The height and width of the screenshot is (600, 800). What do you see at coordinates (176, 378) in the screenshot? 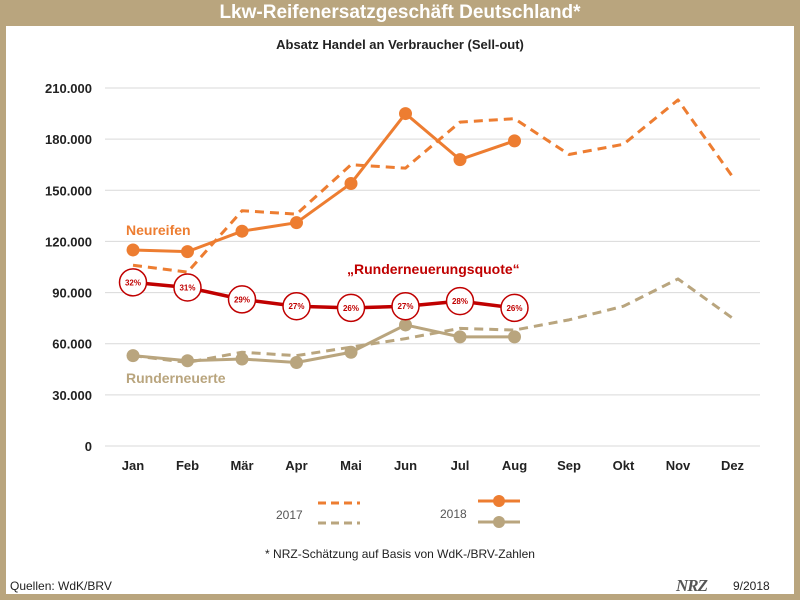
I see `annotation-runderneuerte: Runderneuerte` at bounding box center [176, 378].